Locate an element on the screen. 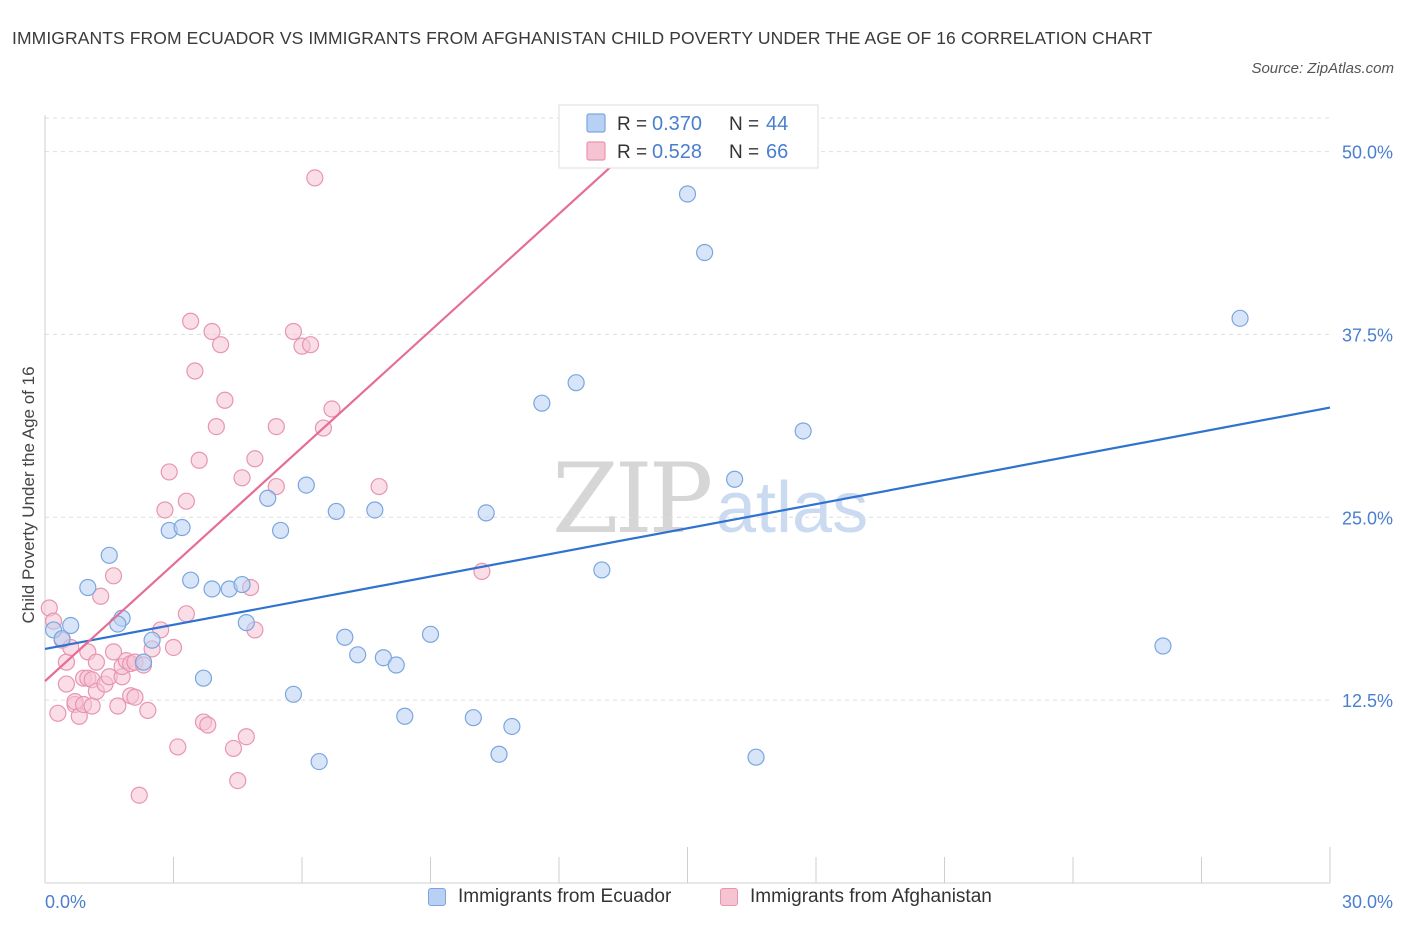  stats-n-value: 44 is located at coordinates (777, 124).